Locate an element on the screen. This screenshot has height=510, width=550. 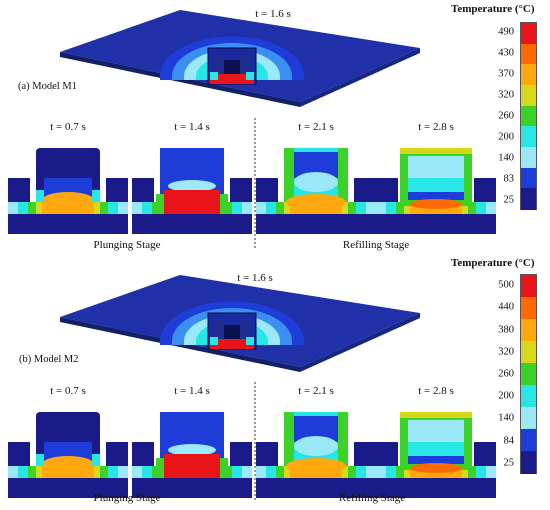
panel-b-colorbar-ticks: 500 440 380 320 260 200 140 84 25 is located at coordinates (492, 374).